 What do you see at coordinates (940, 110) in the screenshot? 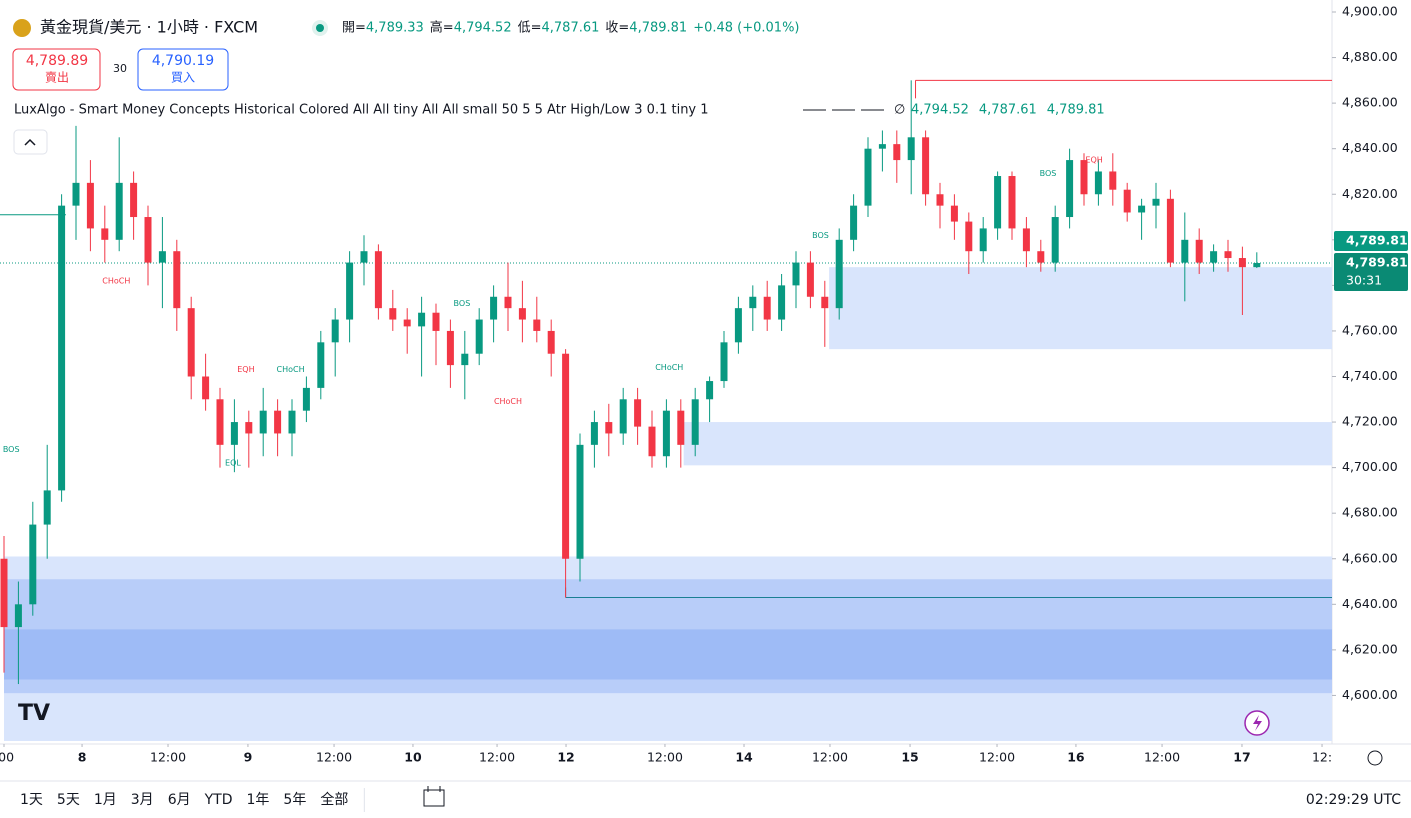
I see `indicator-value: 4,794.52` at bounding box center [940, 110].